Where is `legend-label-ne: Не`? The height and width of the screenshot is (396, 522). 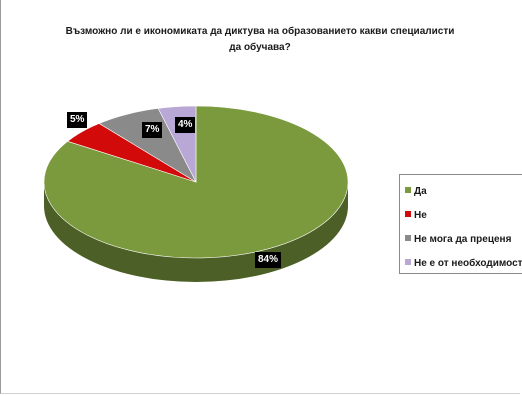
legend-label-ne: Не is located at coordinates (420, 215).